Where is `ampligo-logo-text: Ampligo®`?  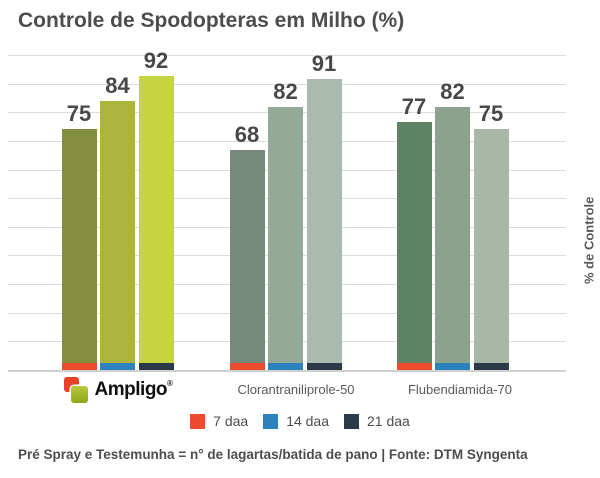
ampligo-logo-text: Ampligo® is located at coordinates (133, 389).